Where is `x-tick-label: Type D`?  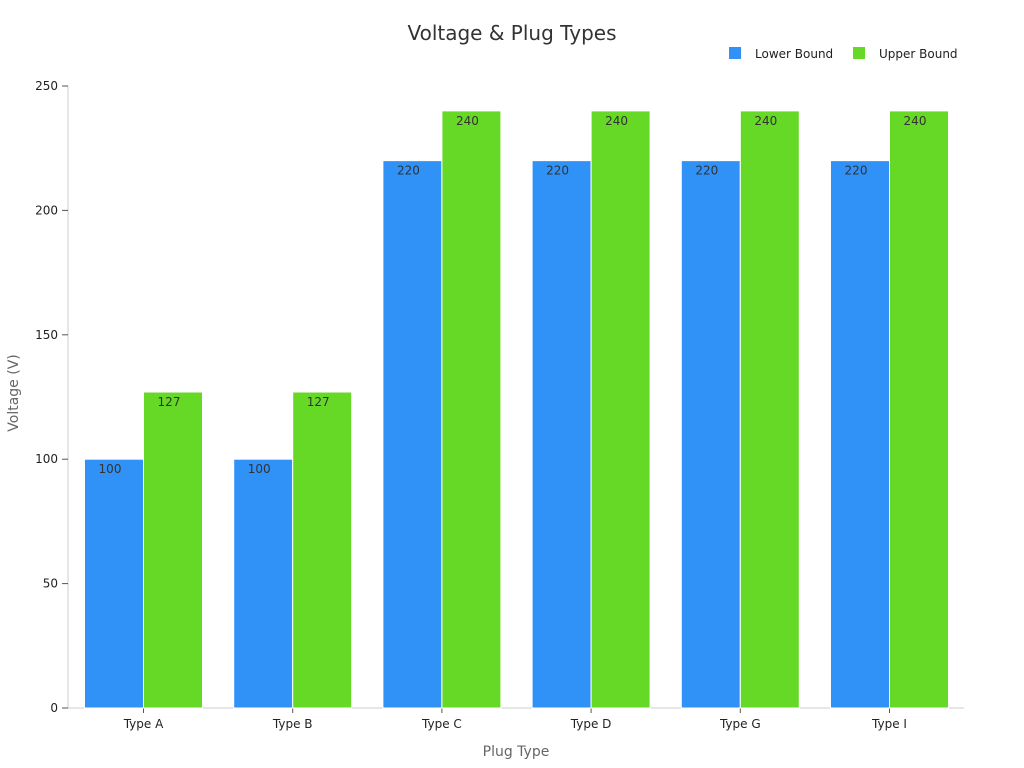 x-tick-label: Type D is located at coordinates (591, 724).